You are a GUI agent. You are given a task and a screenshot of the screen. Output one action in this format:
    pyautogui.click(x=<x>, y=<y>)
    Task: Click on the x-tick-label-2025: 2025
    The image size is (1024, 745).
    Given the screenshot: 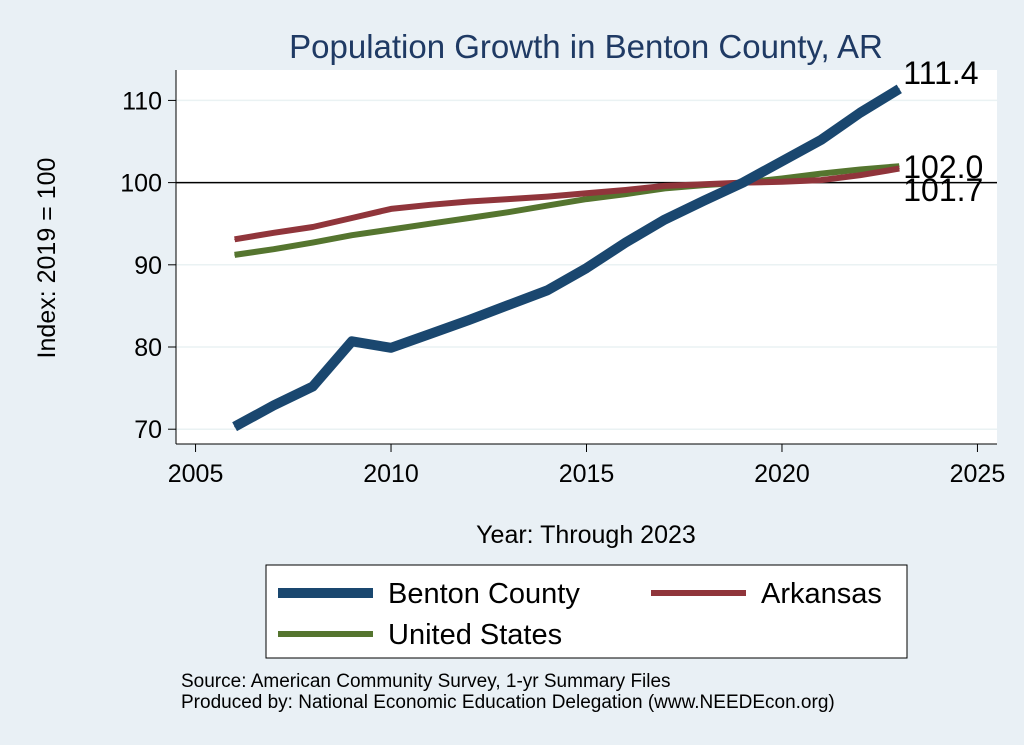 What is the action you would take?
    pyautogui.click(x=978, y=474)
    